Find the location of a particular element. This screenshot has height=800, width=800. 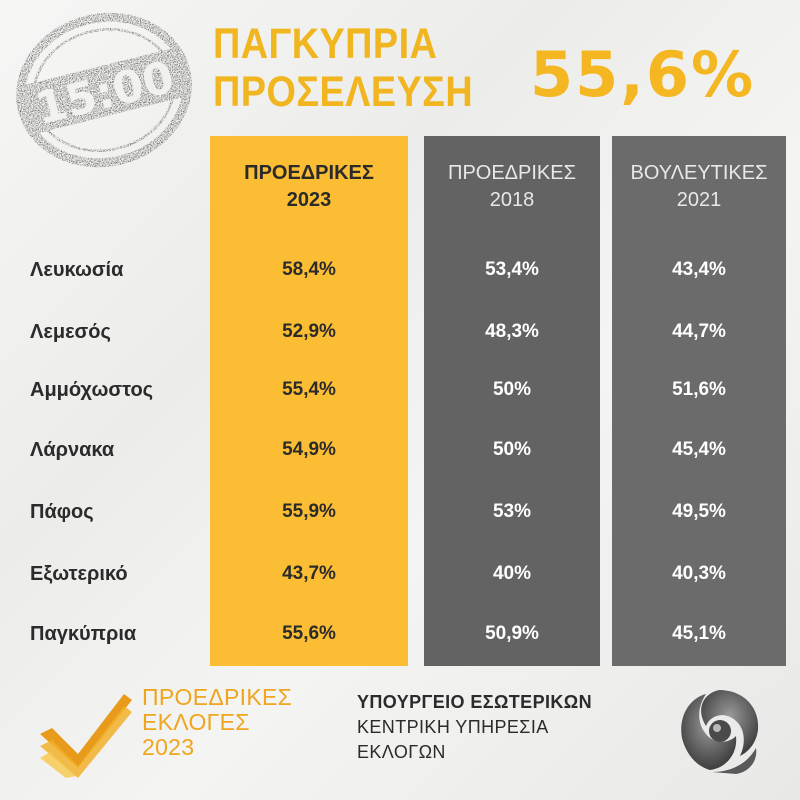

row-label-lefkosia: Λευκωσία is located at coordinates (77, 270).